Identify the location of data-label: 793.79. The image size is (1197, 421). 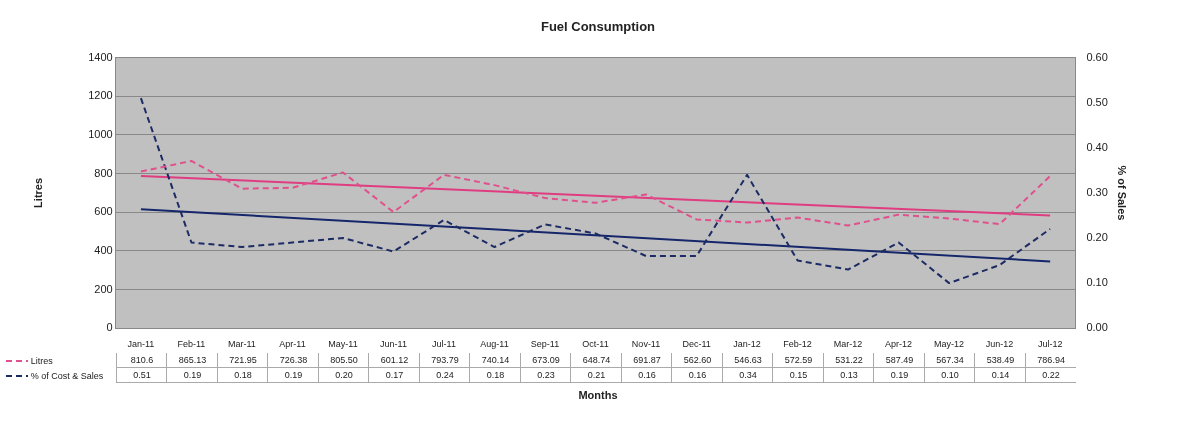
(444, 360).